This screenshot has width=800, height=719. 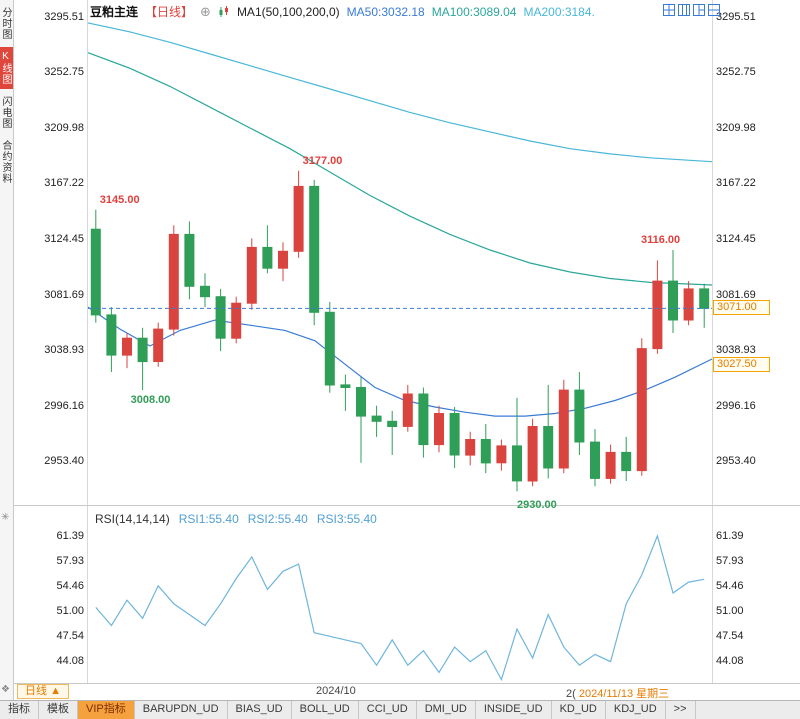 What do you see at coordinates (224, 11) in the screenshot?
I see `kline-mini-icon` at bounding box center [224, 11].